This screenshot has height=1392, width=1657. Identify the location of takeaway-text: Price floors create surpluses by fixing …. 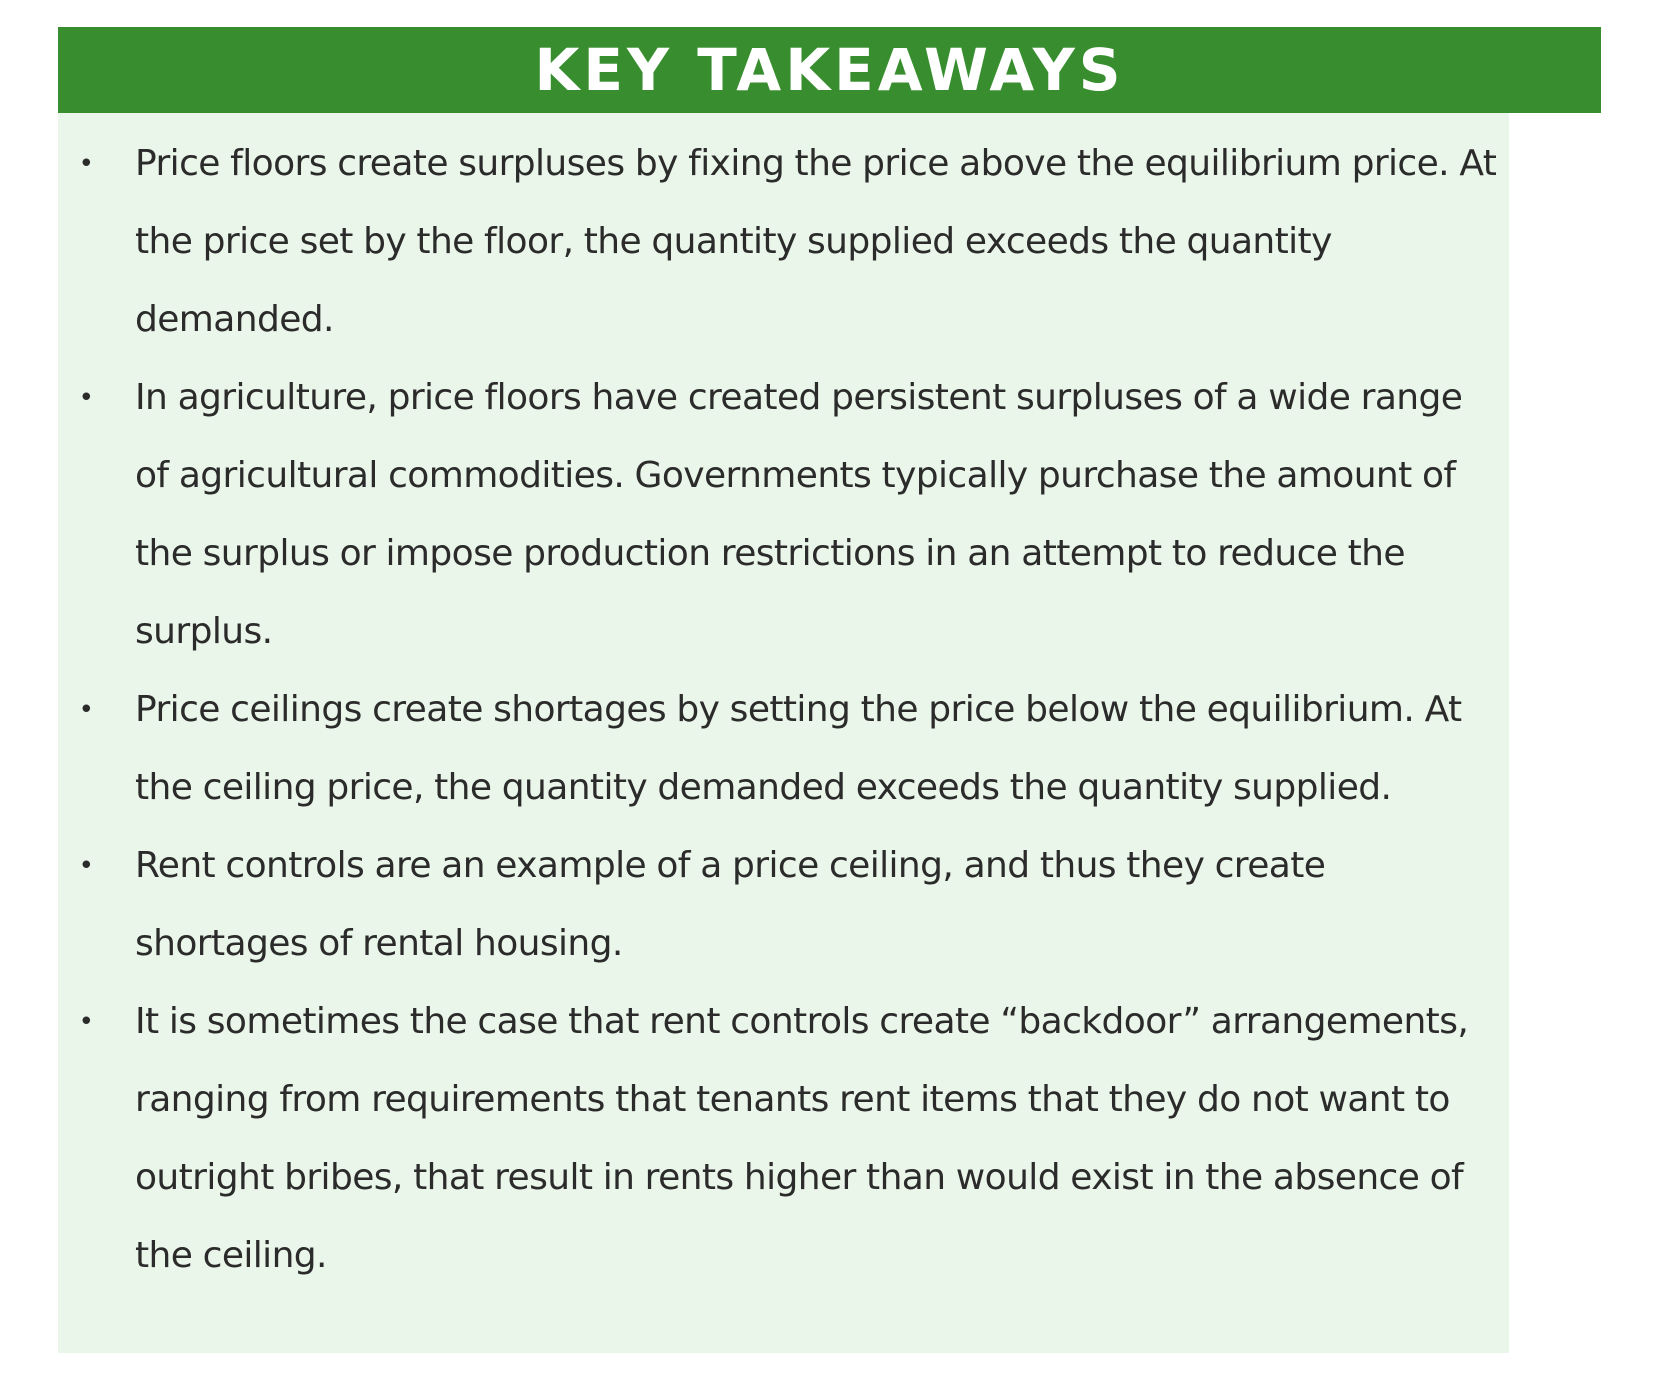
(816, 241).